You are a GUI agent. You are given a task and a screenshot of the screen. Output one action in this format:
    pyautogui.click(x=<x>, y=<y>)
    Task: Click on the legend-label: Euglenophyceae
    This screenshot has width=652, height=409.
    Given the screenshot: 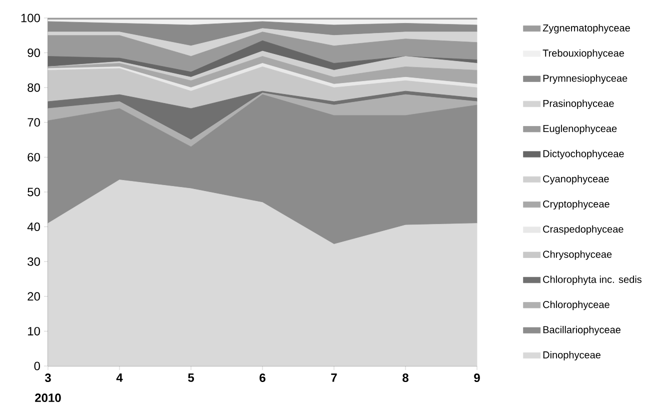 What is the action you would take?
    pyautogui.click(x=580, y=129)
    